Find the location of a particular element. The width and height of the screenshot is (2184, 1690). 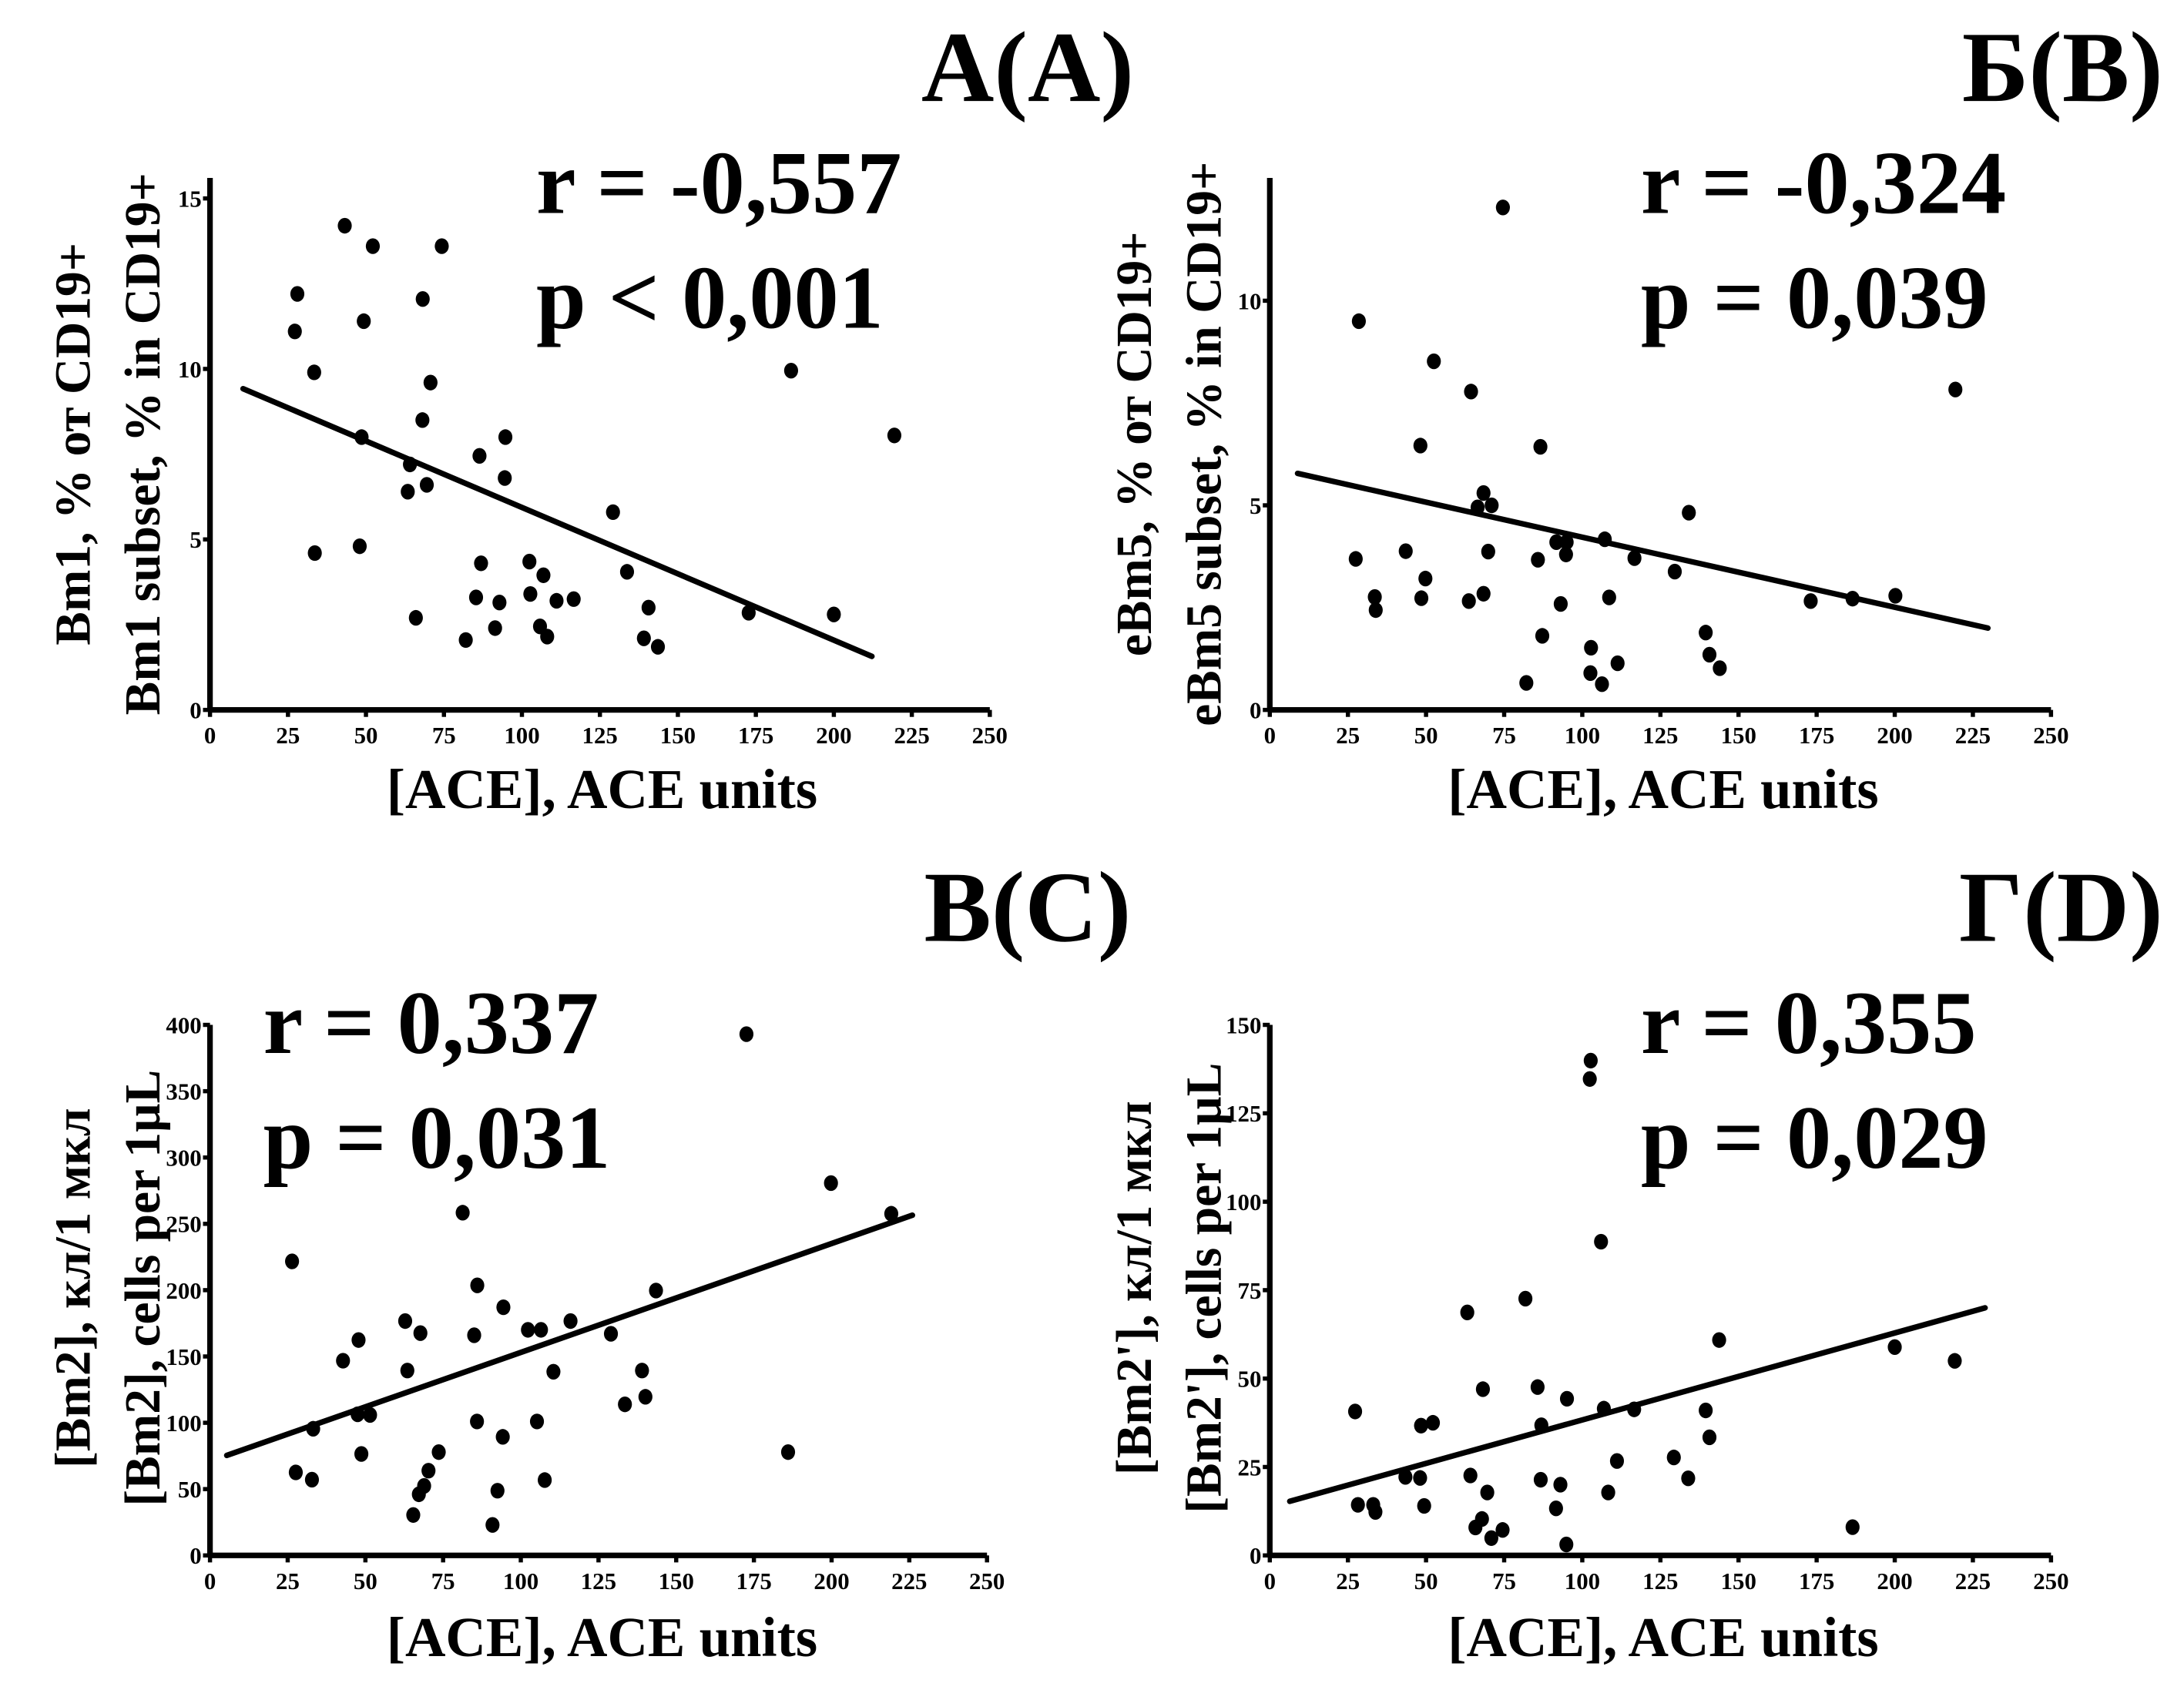

x-tick-label: 25 is located at coordinates (288, 1581).